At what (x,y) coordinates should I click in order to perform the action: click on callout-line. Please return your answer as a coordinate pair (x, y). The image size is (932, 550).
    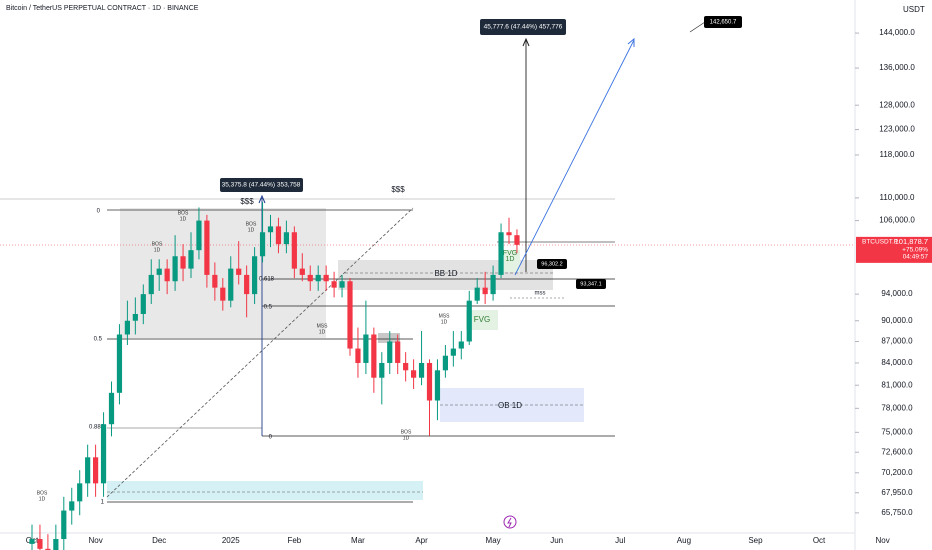
    Looking at the image, I should click on (697, 27).